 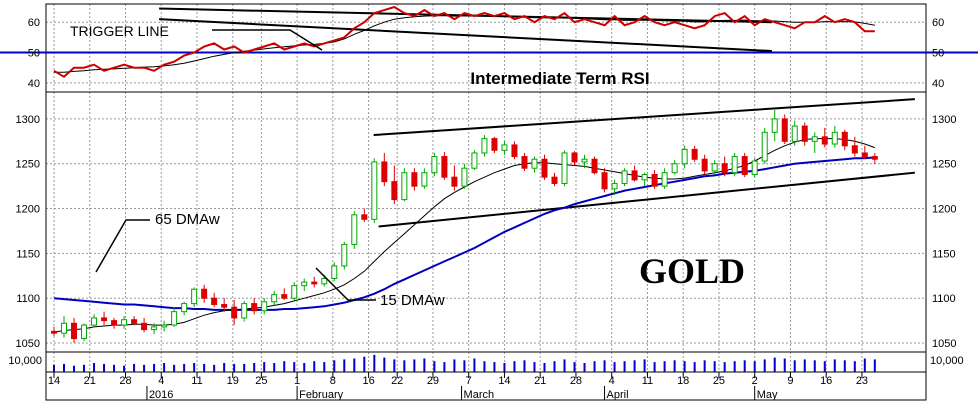 I want to click on x-day-label: 22, so click(x=397, y=381).